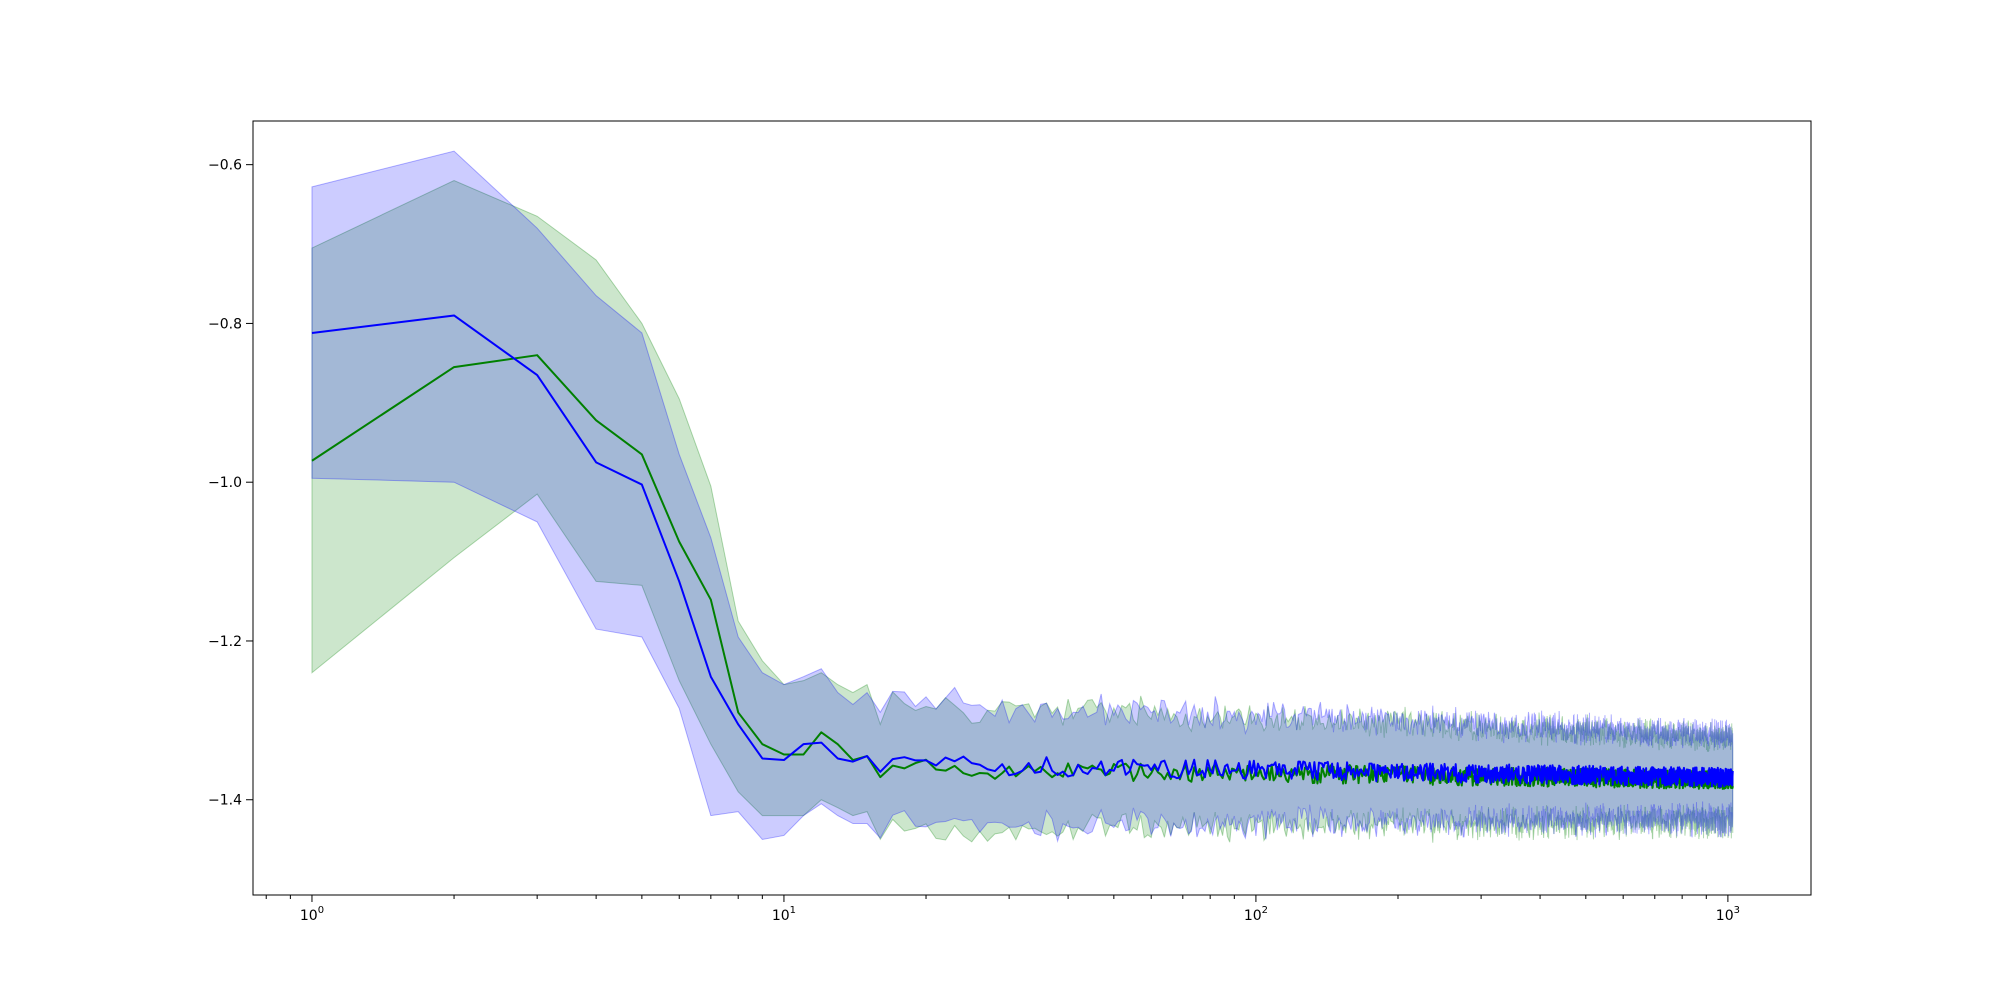 Image resolution: width=2000 pixels, height=1000 pixels. I want to click on x-tick-label: 10³, so click(1728, 914).